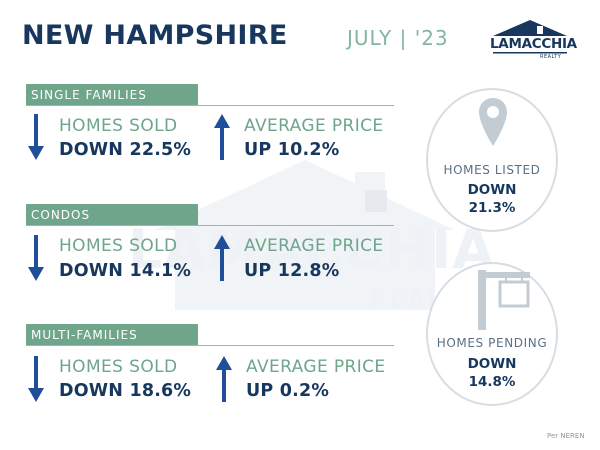 The height and width of the screenshot is (450, 600). Describe the element at coordinates (125, 150) in the screenshot. I see `homes-sold-value: DOWN 22.5%` at that location.